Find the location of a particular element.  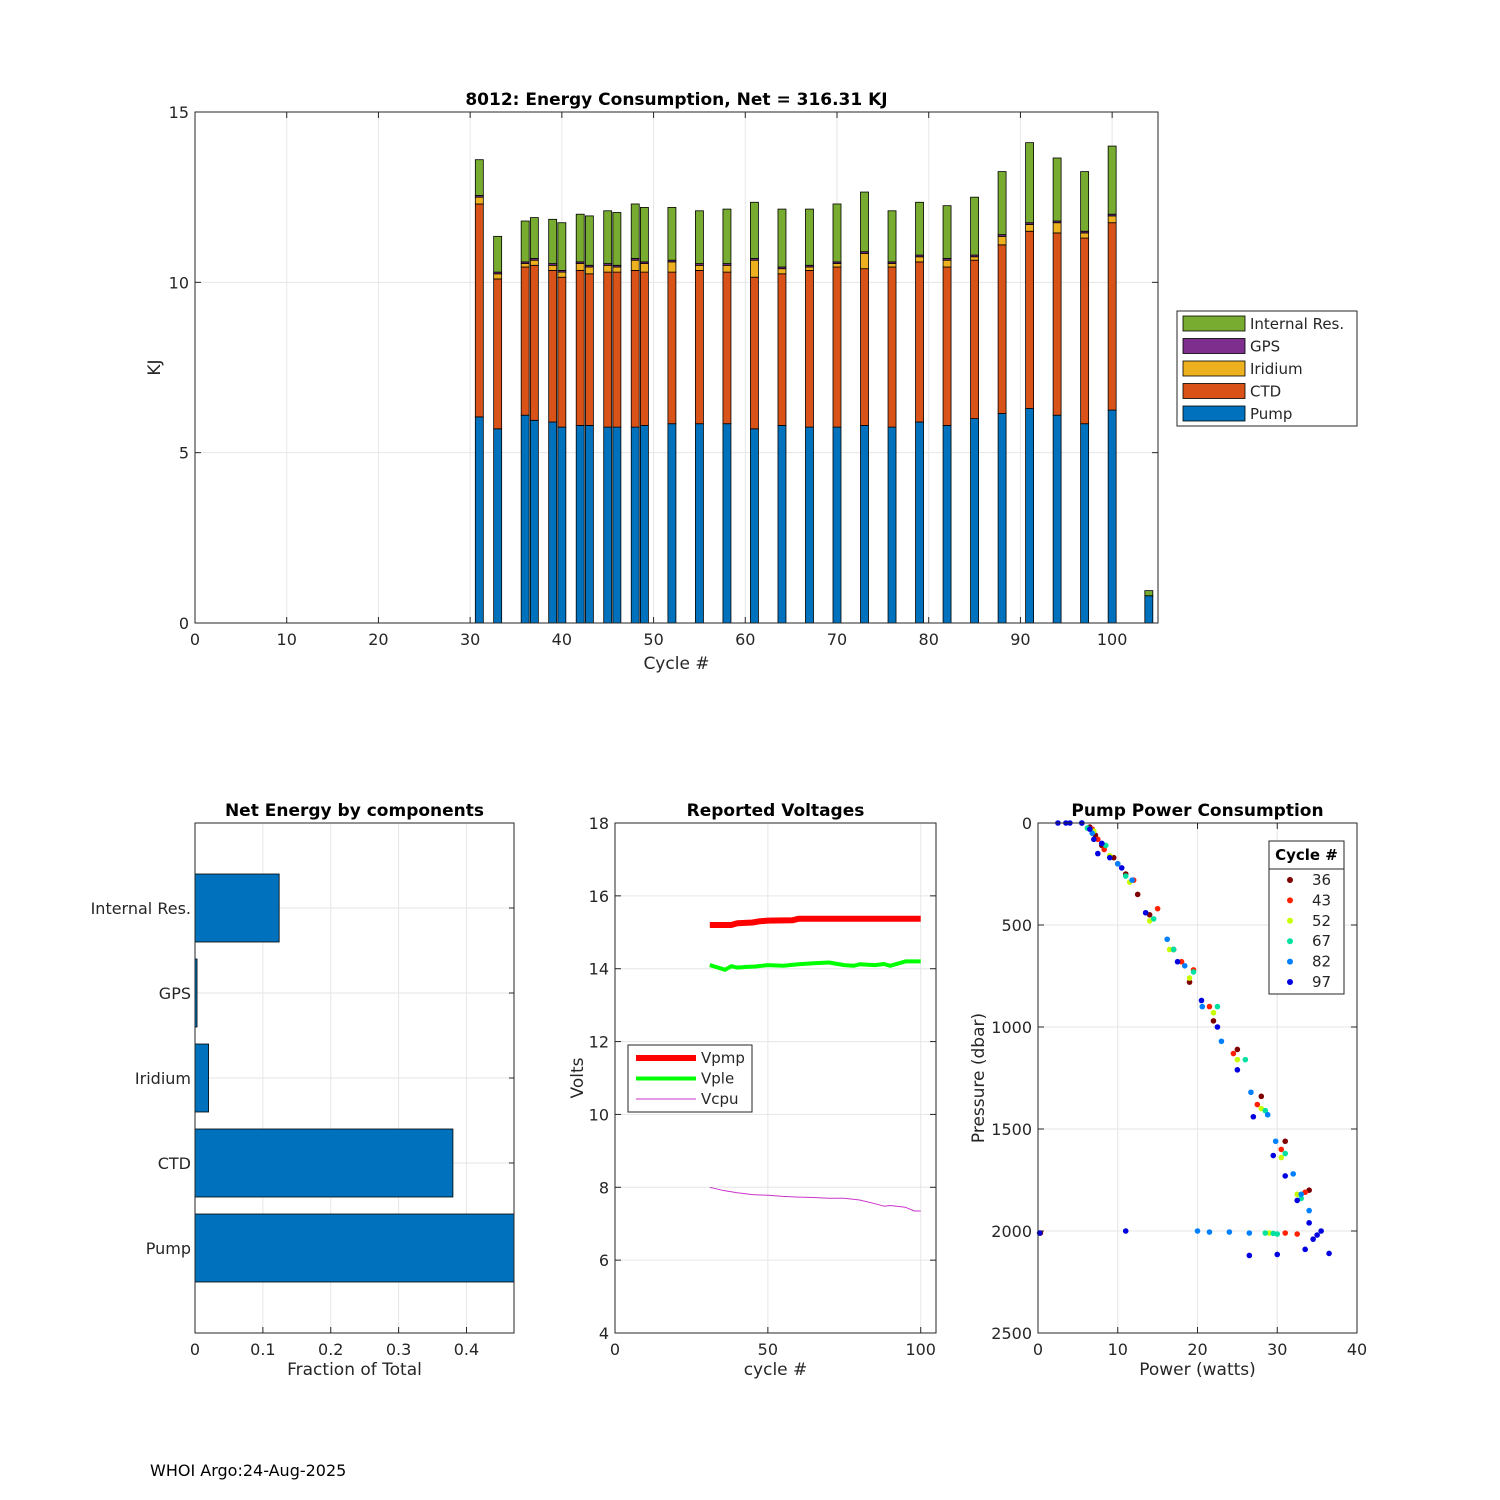

energy-bar-internal-res--cycle-104 is located at coordinates (1149, 593).